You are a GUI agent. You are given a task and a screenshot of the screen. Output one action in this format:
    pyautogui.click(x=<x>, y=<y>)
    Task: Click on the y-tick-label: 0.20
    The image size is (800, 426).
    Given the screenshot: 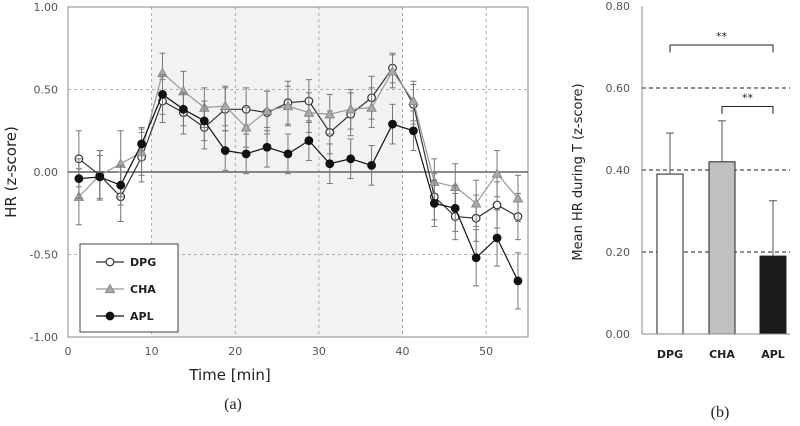 What is the action you would take?
    pyautogui.click(x=618, y=252)
    